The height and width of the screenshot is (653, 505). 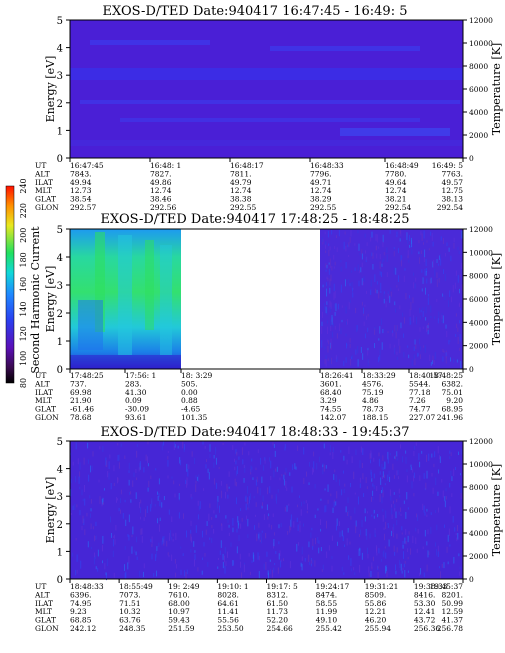 What do you see at coordinates (280, 628) in the screenshot?
I see `orbit-value: 254.66` at bounding box center [280, 628].